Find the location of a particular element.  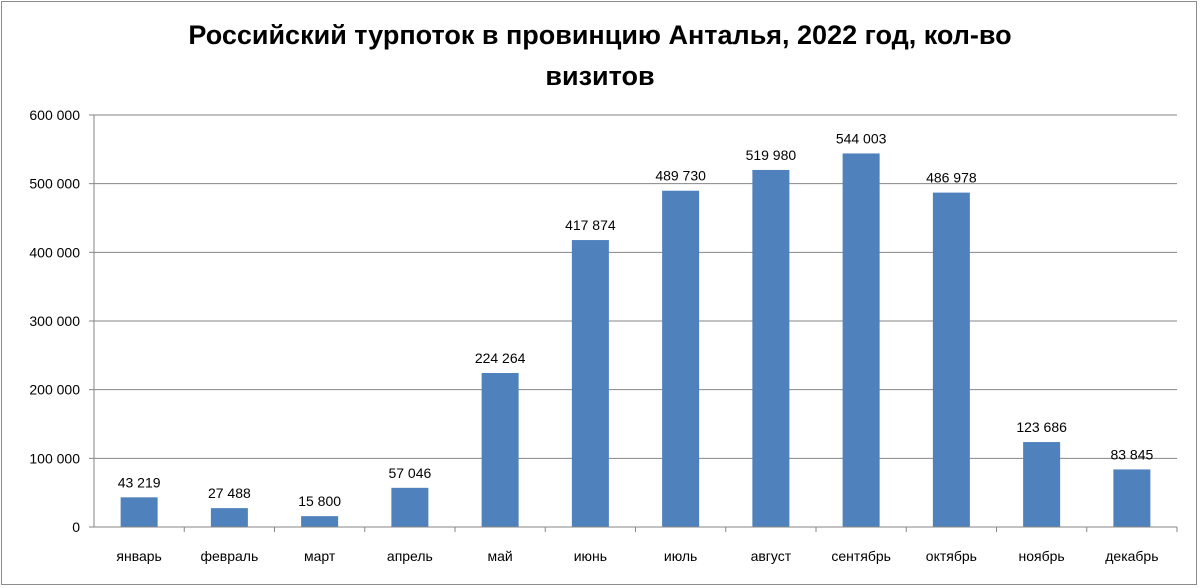

data-label: 417 874 is located at coordinates (590, 225).